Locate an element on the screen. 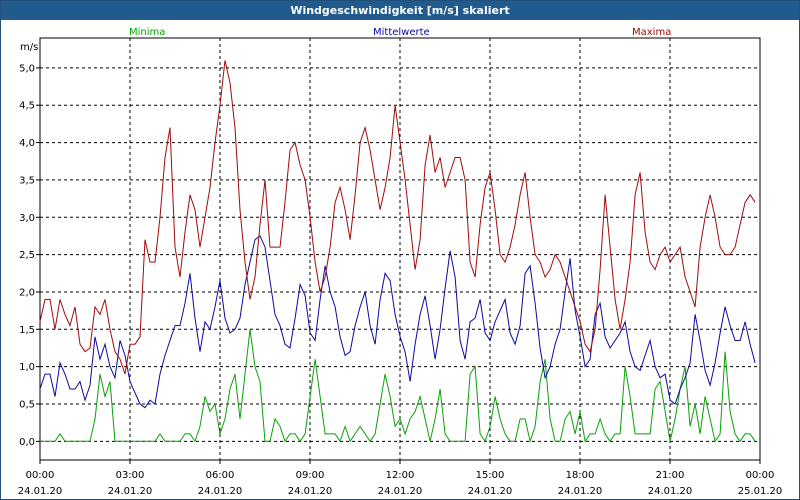  legend-maxima: Maxima is located at coordinates (651, 32).